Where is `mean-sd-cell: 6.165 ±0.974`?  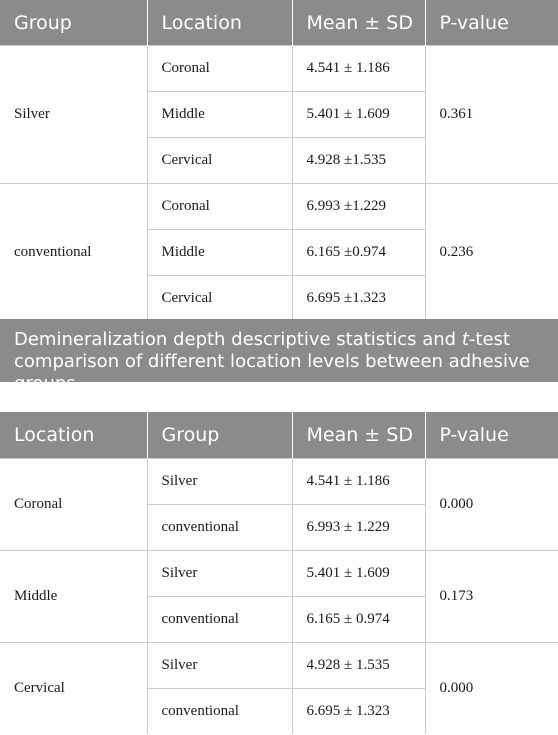
mean-sd-cell: 6.165 ±0.974 is located at coordinates (358, 252).